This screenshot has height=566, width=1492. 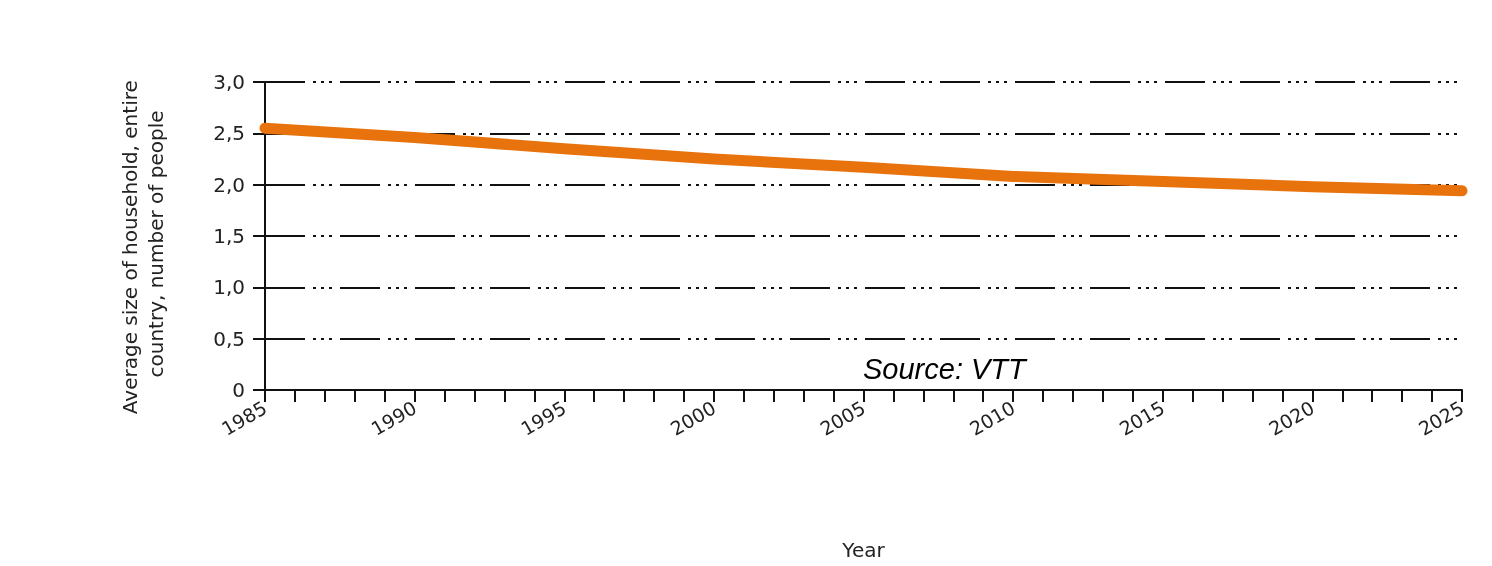 I want to click on y-tick-label: 0,5, so click(x=229, y=338).